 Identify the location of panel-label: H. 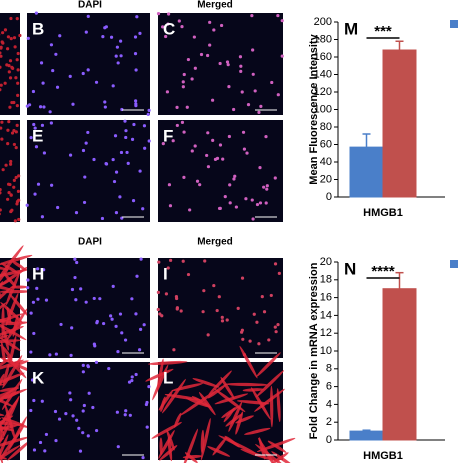
(38, 273).